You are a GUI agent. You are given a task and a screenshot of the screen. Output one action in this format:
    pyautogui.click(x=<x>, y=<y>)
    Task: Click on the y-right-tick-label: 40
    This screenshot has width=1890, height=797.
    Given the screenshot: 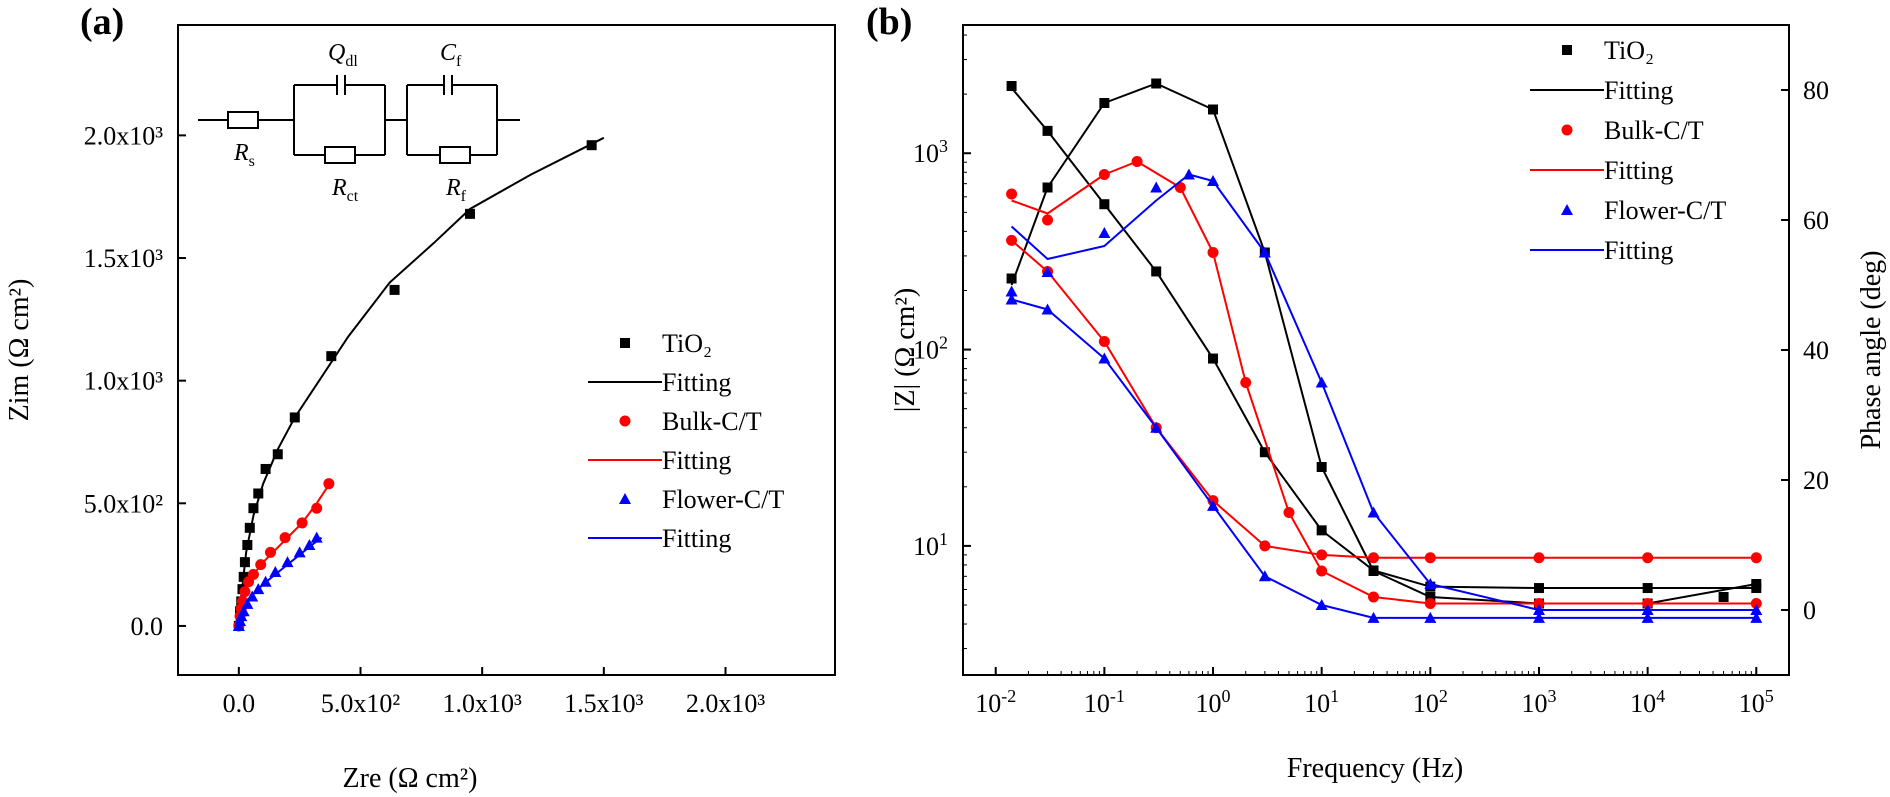 What is the action you would take?
    pyautogui.click(x=1816, y=350)
    